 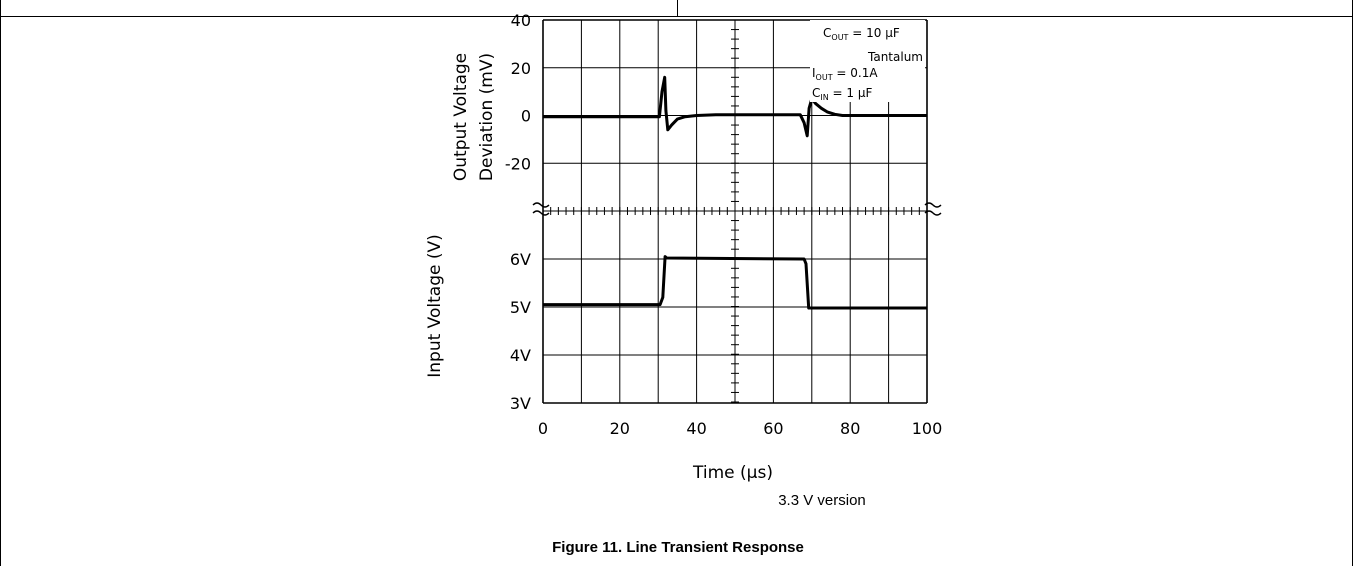 What do you see at coordinates (696, 428) in the screenshot?
I see `x-tick-label: 40` at bounding box center [696, 428].